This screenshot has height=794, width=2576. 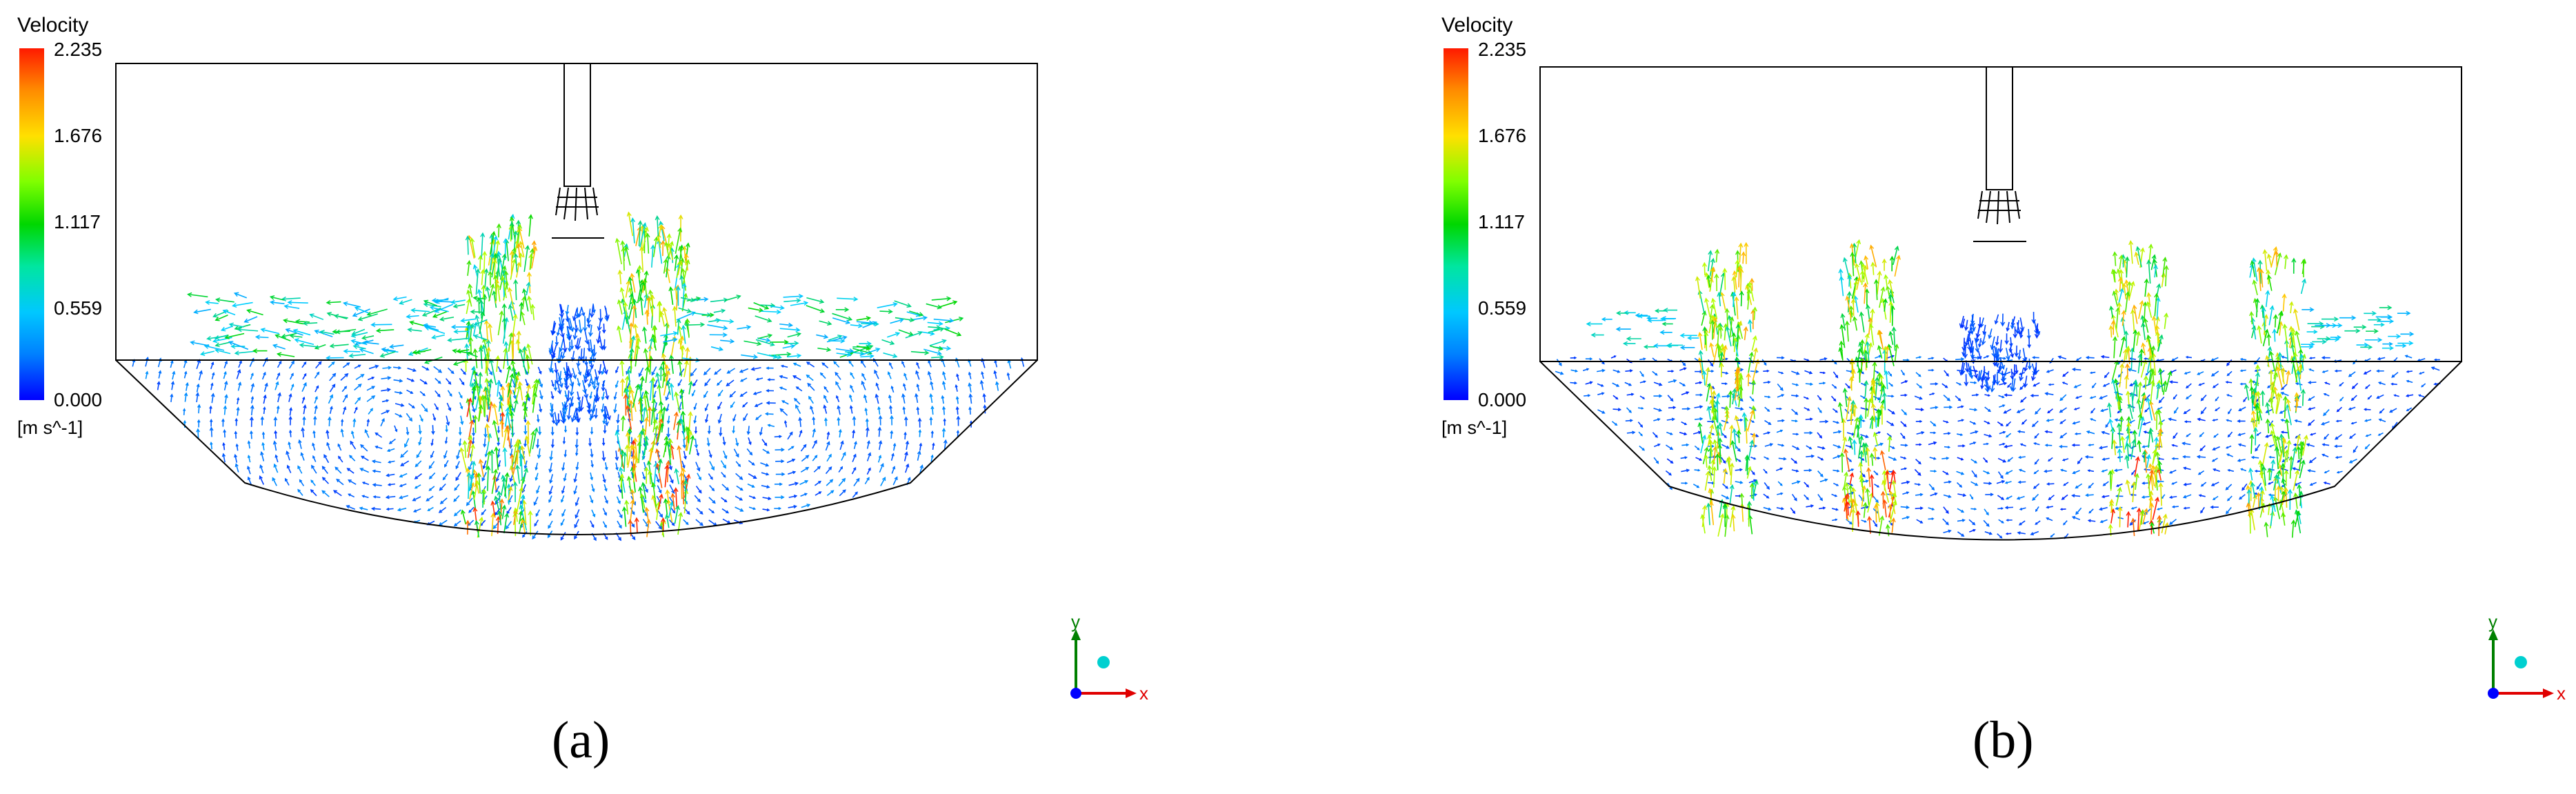 What do you see at coordinates (2003, 740) in the screenshot?
I see `panel-caption: (b)` at bounding box center [2003, 740].